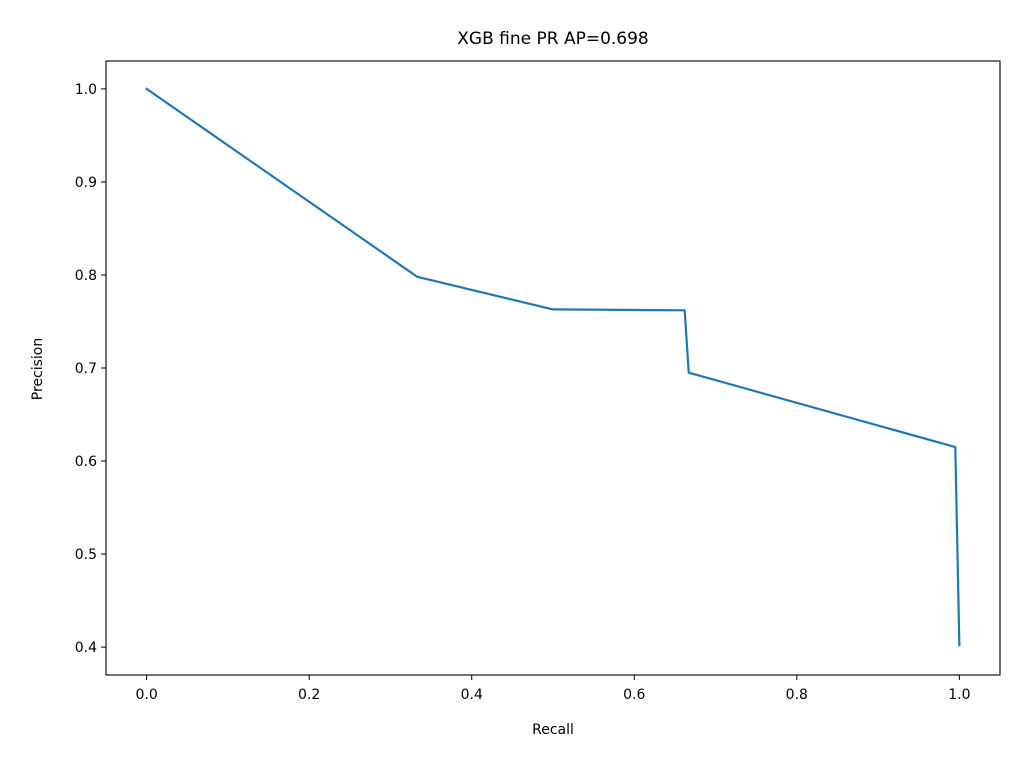  Describe the element at coordinates (86, 369) in the screenshot. I see `y-tick-label: 0.7` at that location.